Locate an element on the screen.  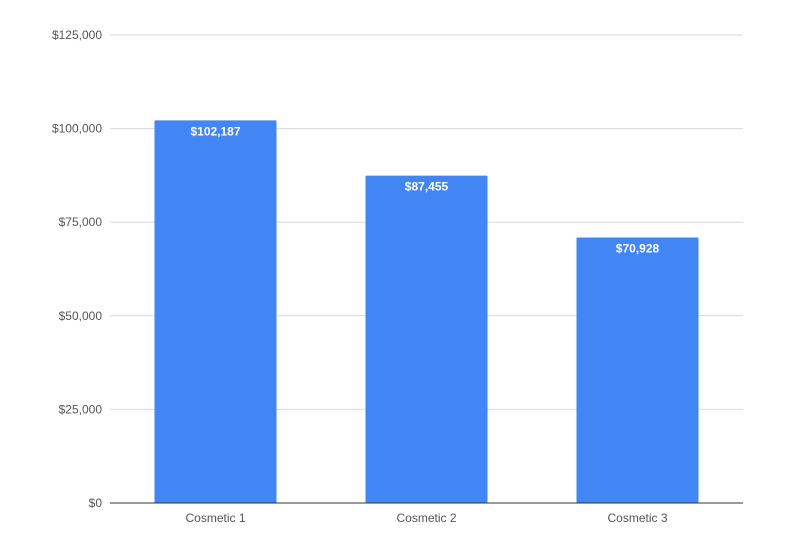
y-tick-label: $50,000 is located at coordinates (81, 316).